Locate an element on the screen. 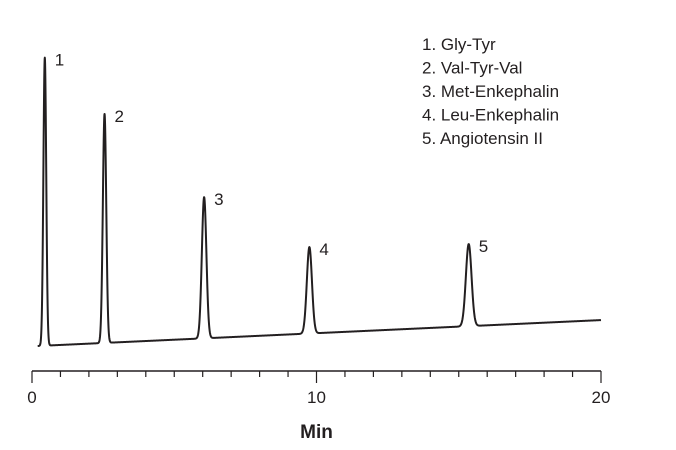  x-tick-label: 0 is located at coordinates (31, 397).